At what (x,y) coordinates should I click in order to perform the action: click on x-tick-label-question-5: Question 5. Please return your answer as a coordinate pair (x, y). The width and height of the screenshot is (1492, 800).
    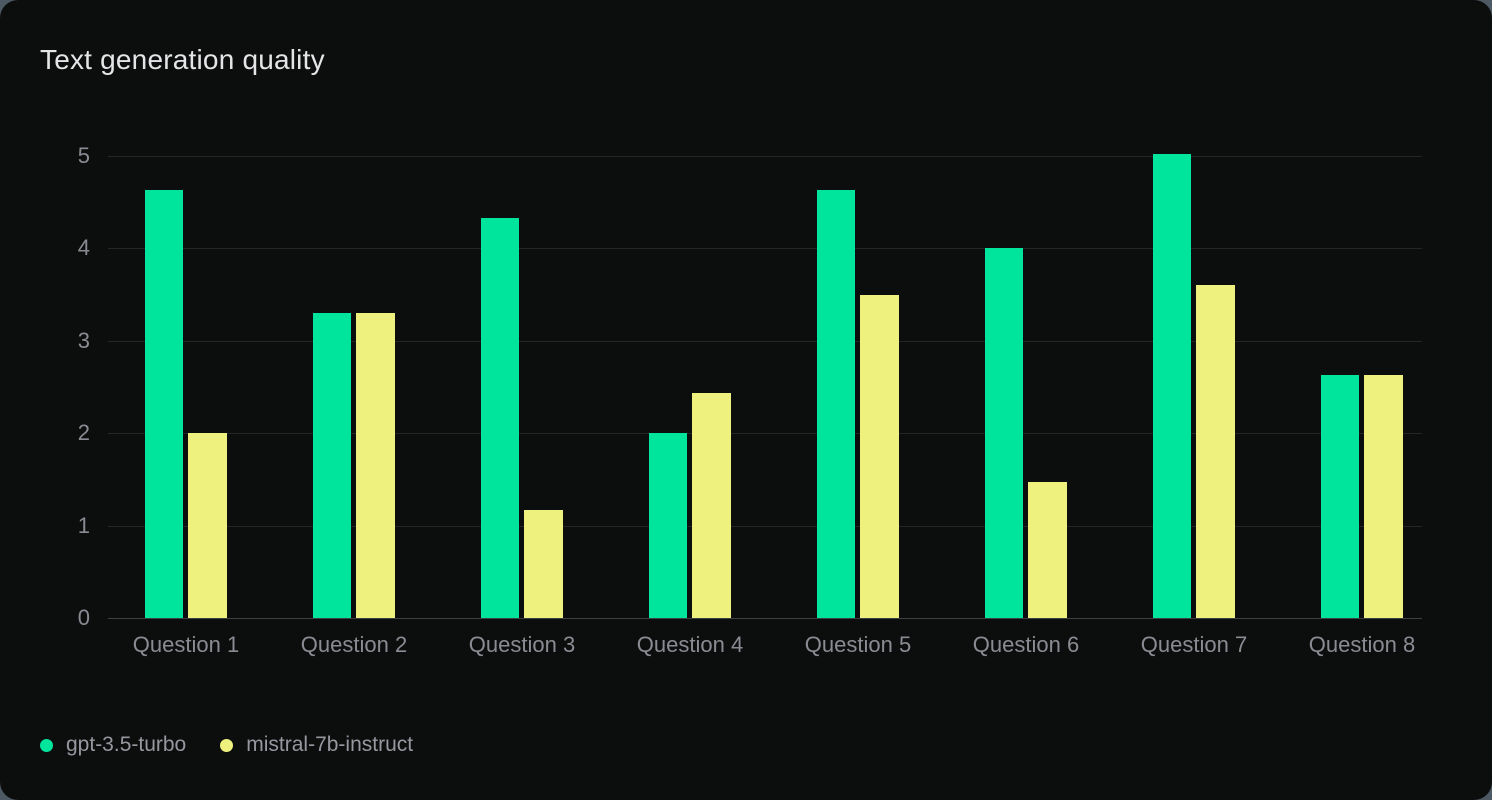
    Looking at the image, I should click on (858, 644).